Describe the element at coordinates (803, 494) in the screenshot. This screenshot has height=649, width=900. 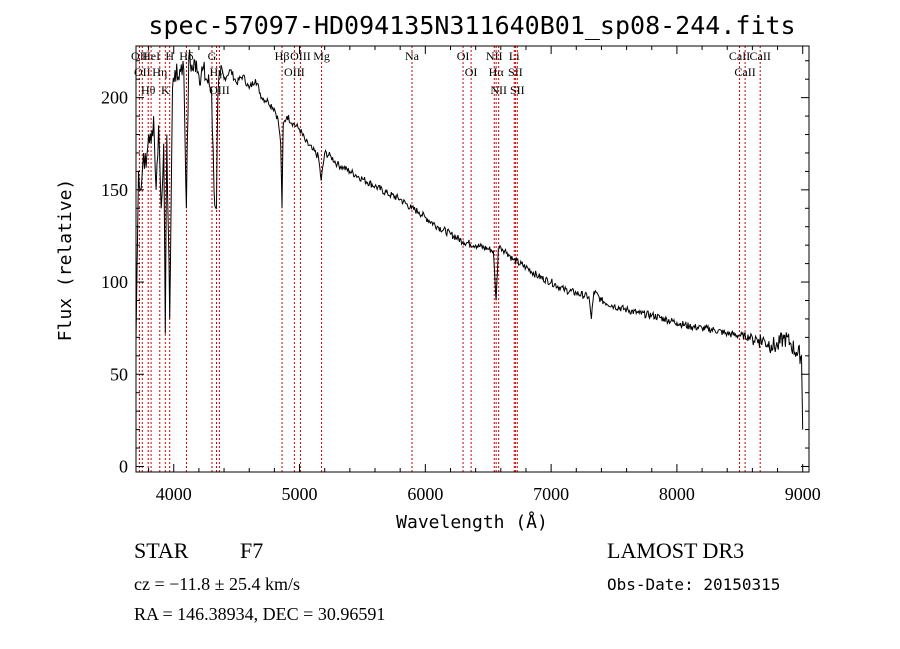
I see `x-tick-label: 9000` at that location.